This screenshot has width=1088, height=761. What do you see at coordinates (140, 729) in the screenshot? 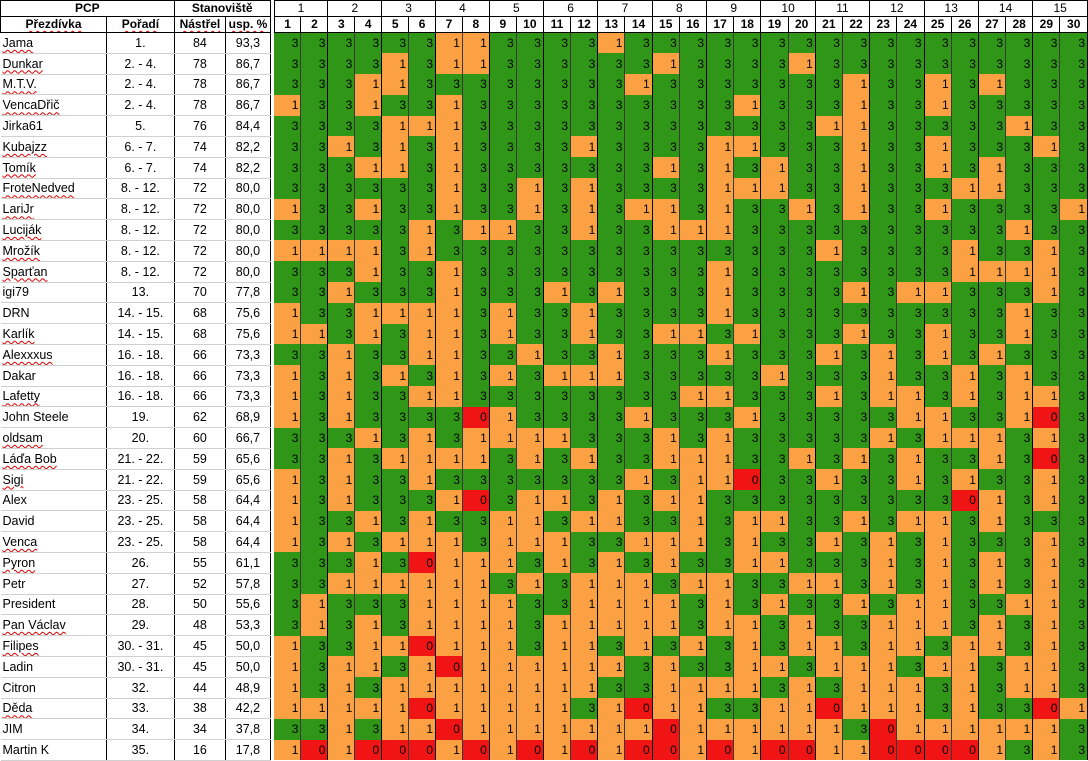
I see `player-rank: 34.` at bounding box center [140, 729].